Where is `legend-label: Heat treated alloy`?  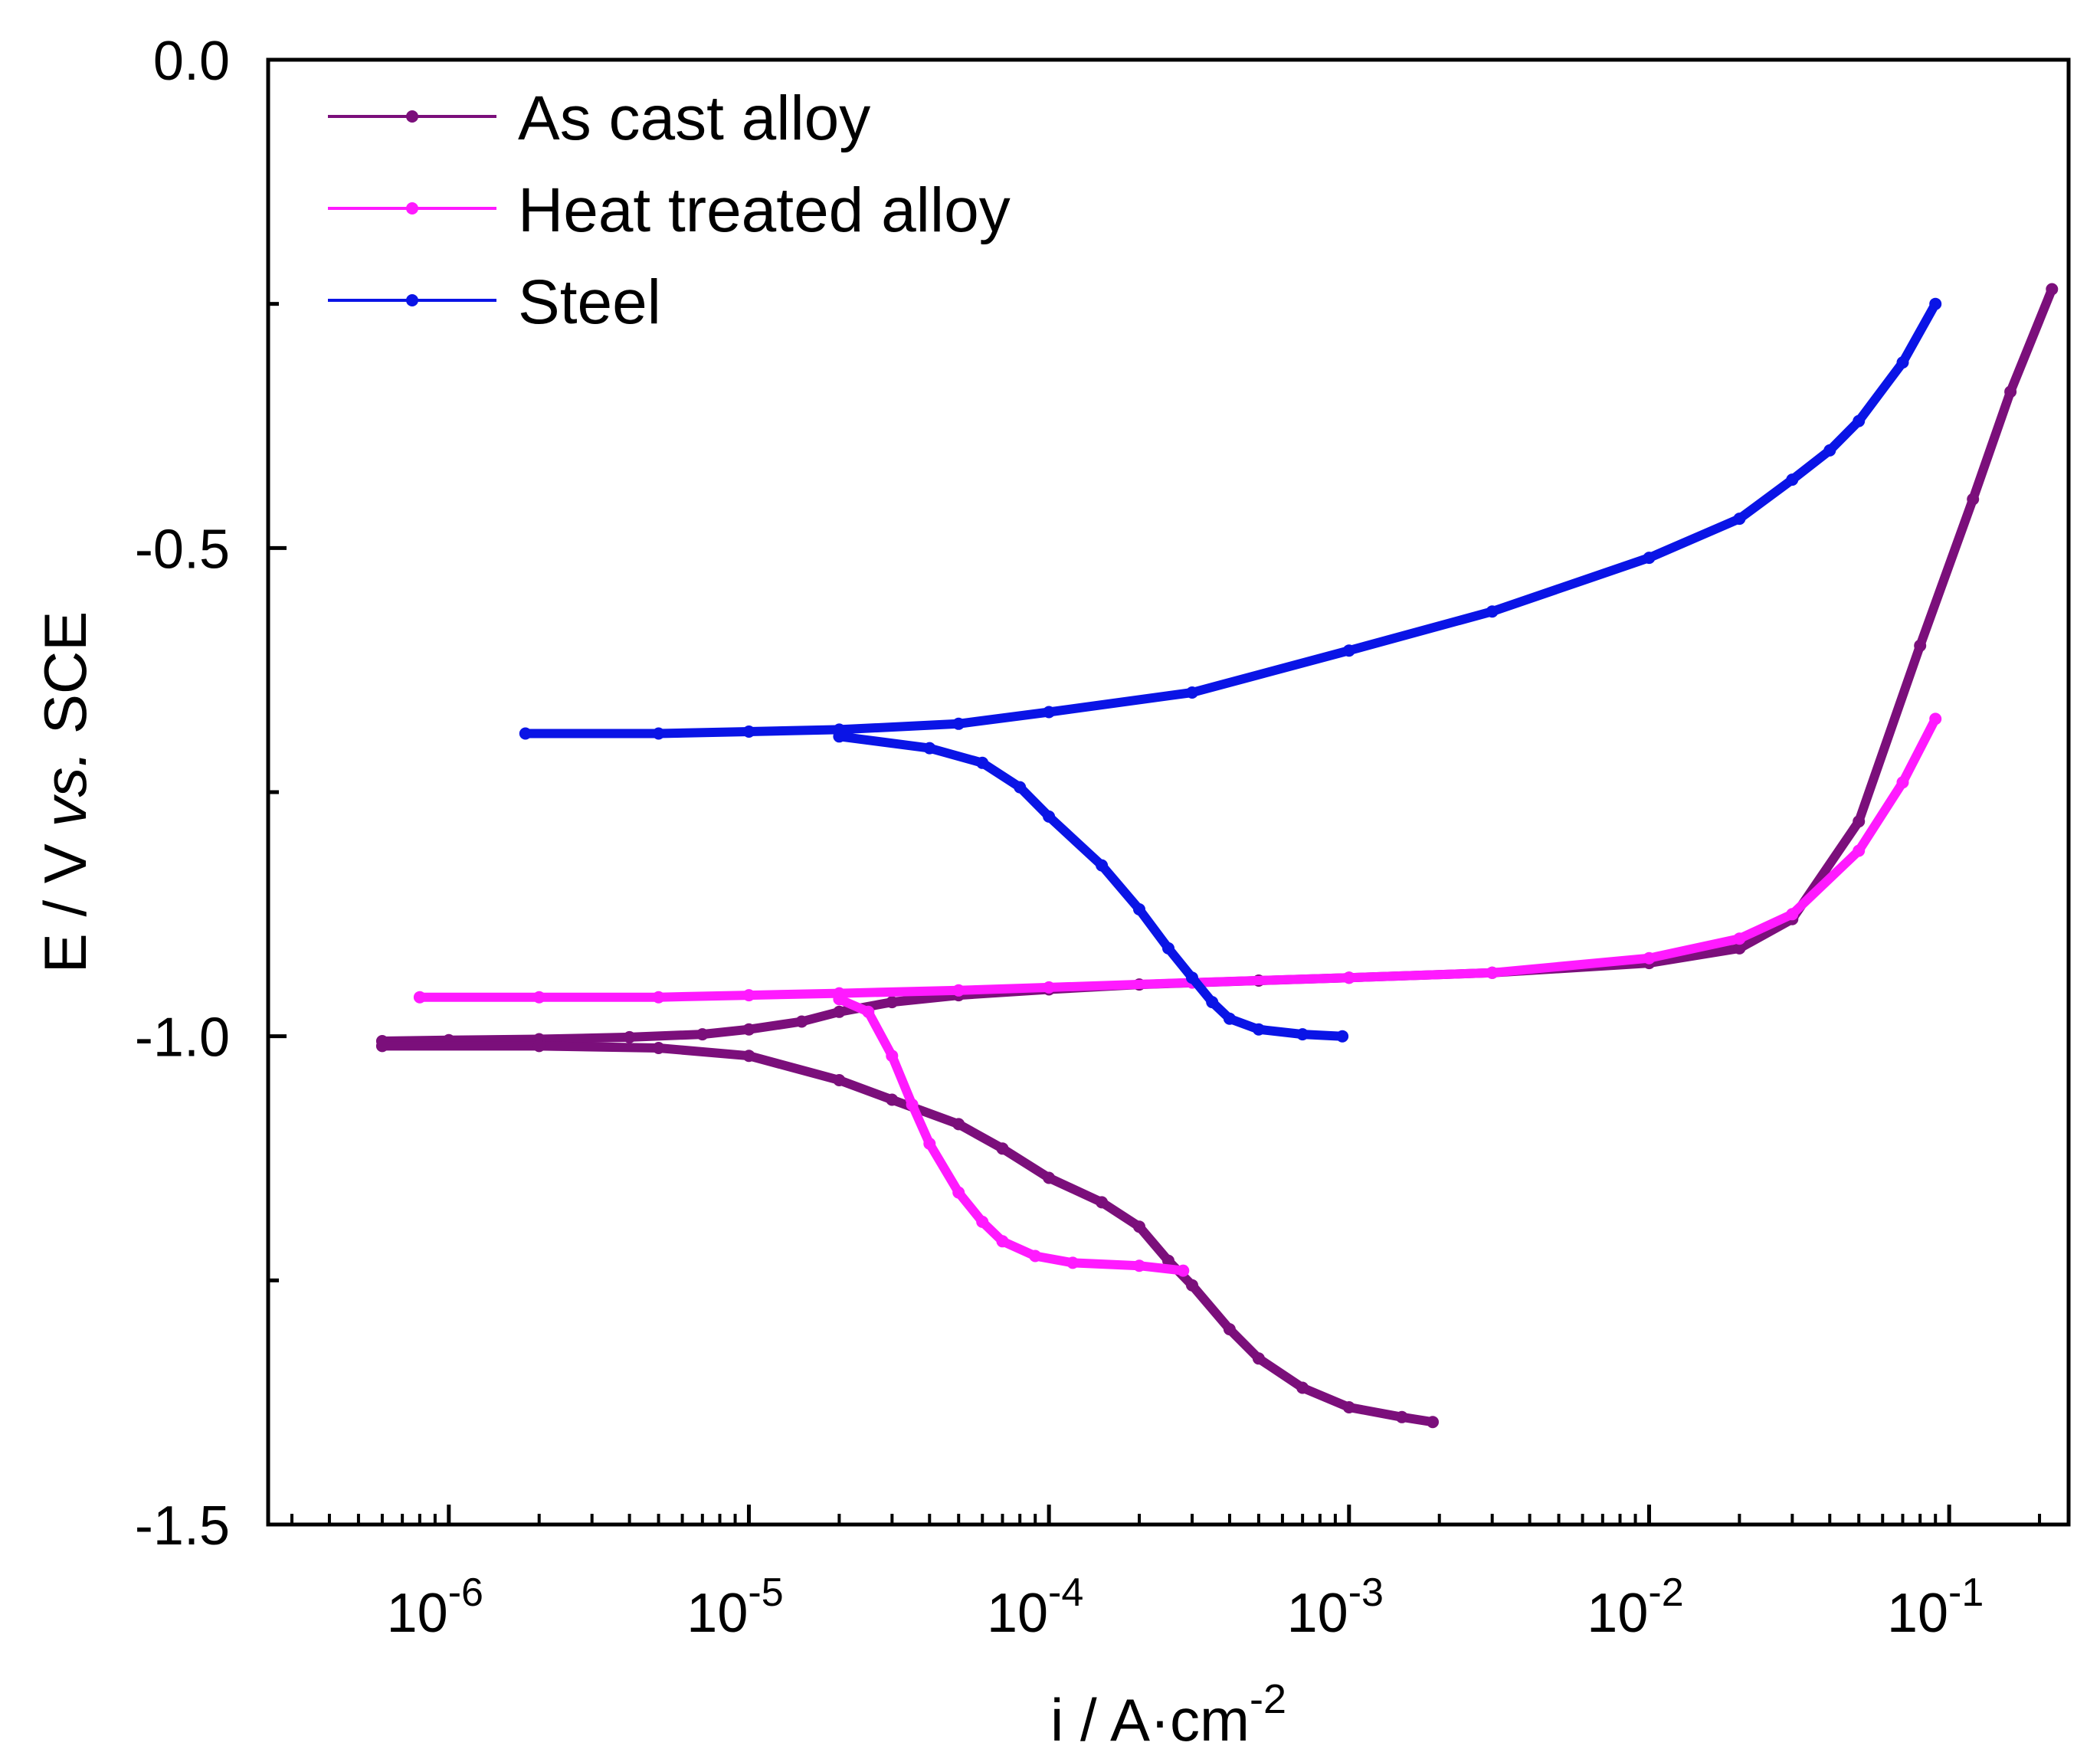 legend-label: Heat treated alloy is located at coordinates (764, 210).